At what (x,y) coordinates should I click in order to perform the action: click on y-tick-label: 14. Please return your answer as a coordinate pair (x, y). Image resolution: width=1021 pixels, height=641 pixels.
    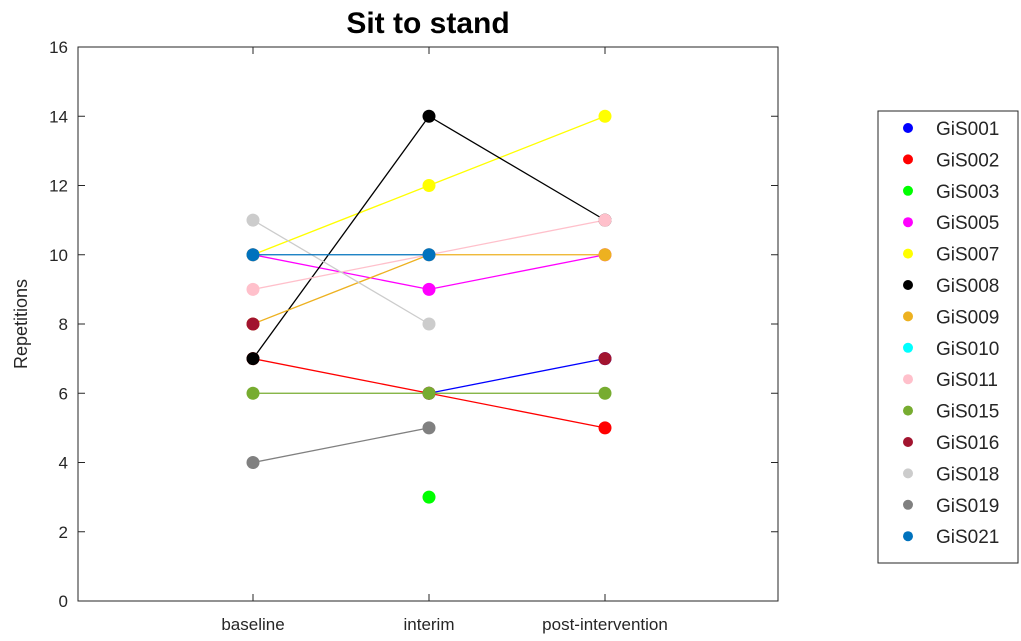
    Looking at the image, I should click on (58, 116).